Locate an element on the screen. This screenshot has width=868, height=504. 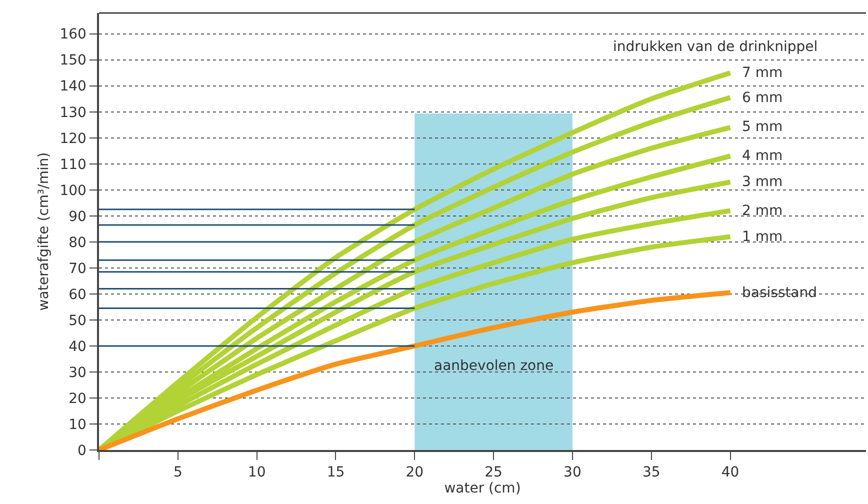
y-tick-label: 30 is located at coordinates (77, 372).